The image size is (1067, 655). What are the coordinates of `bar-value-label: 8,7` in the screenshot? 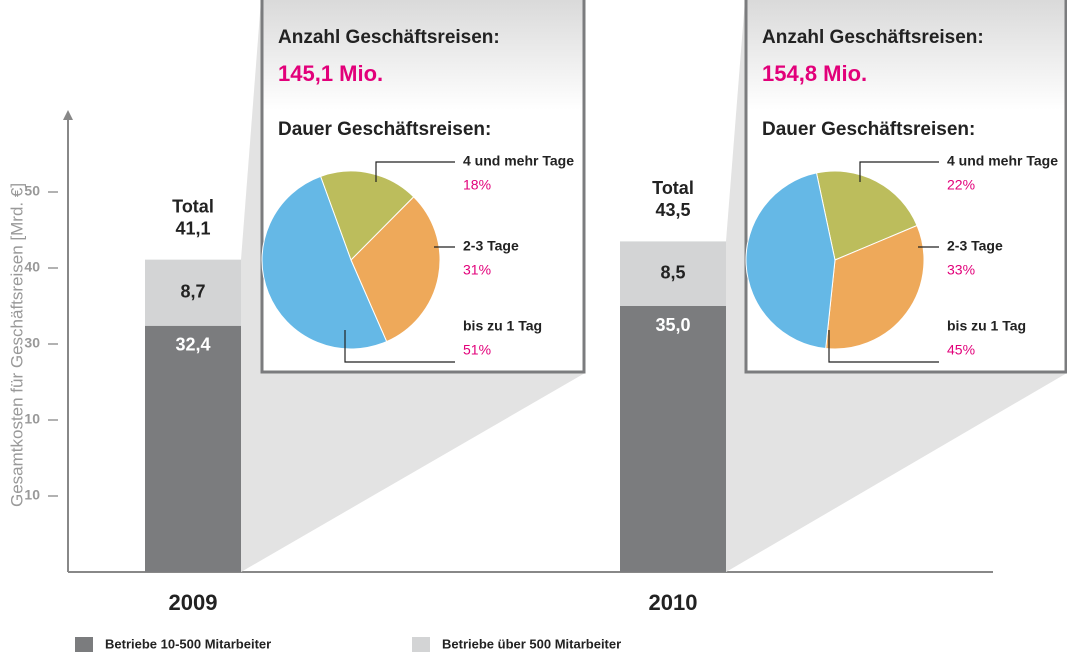 It's located at (192, 291).